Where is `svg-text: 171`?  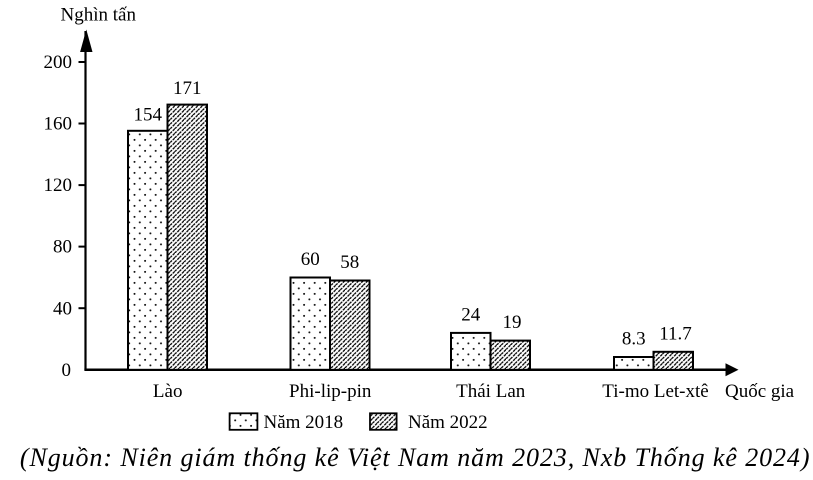 svg-text: 171 is located at coordinates (187, 88).